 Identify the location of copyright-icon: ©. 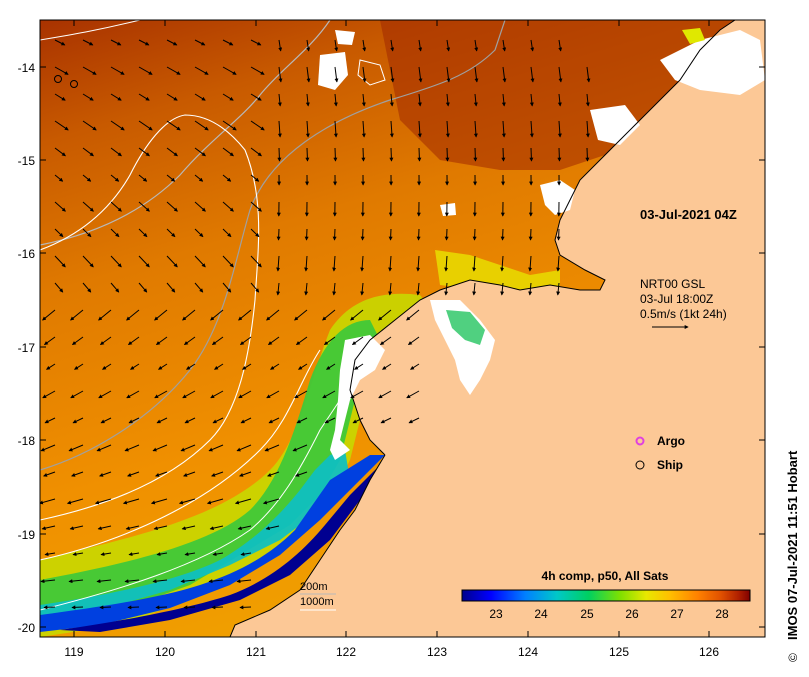
(793, 657).